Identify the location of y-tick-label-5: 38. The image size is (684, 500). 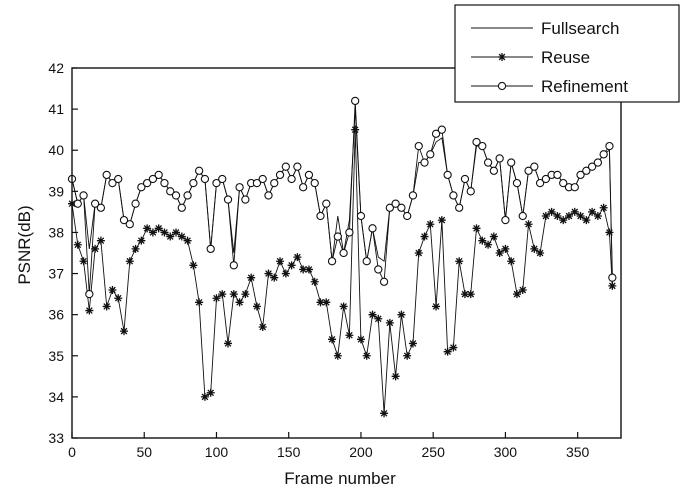
(56, 232).